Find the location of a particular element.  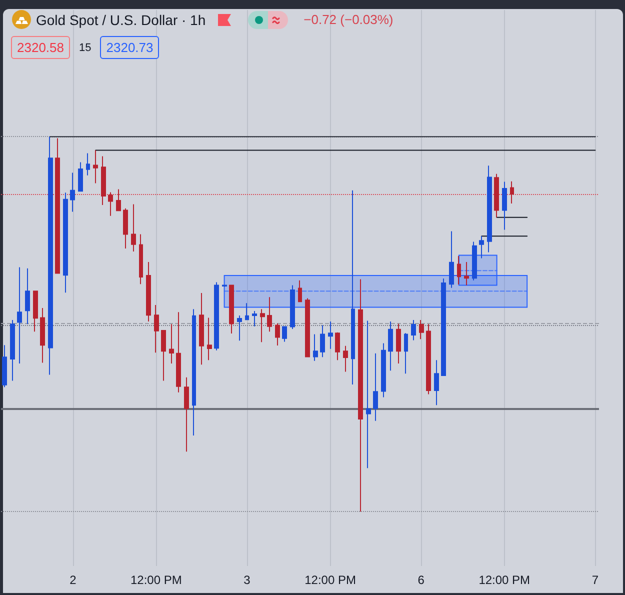

text: 2320.58 is located at coordinates (40, 47).